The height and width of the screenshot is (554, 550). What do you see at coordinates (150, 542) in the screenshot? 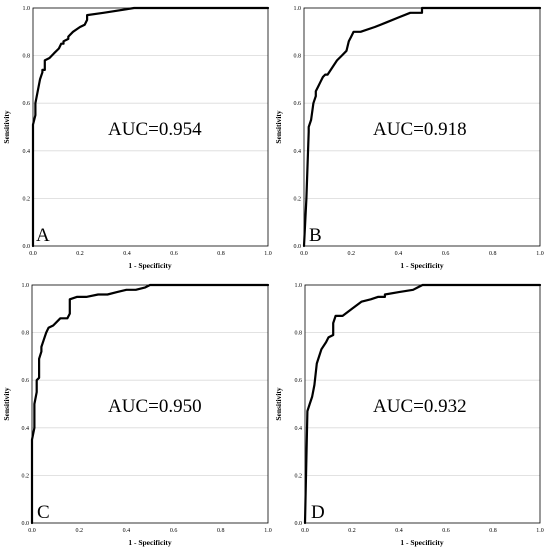
I see `panel-c-x-axis-label: 1 - Specificity` at bounding box center [150, 542].